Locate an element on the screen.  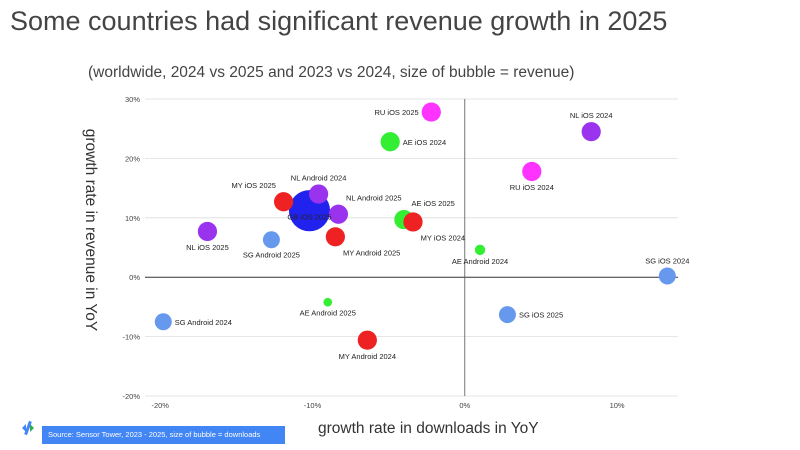
bubble-sg-android-2025 is located at coordinates (271, 240).